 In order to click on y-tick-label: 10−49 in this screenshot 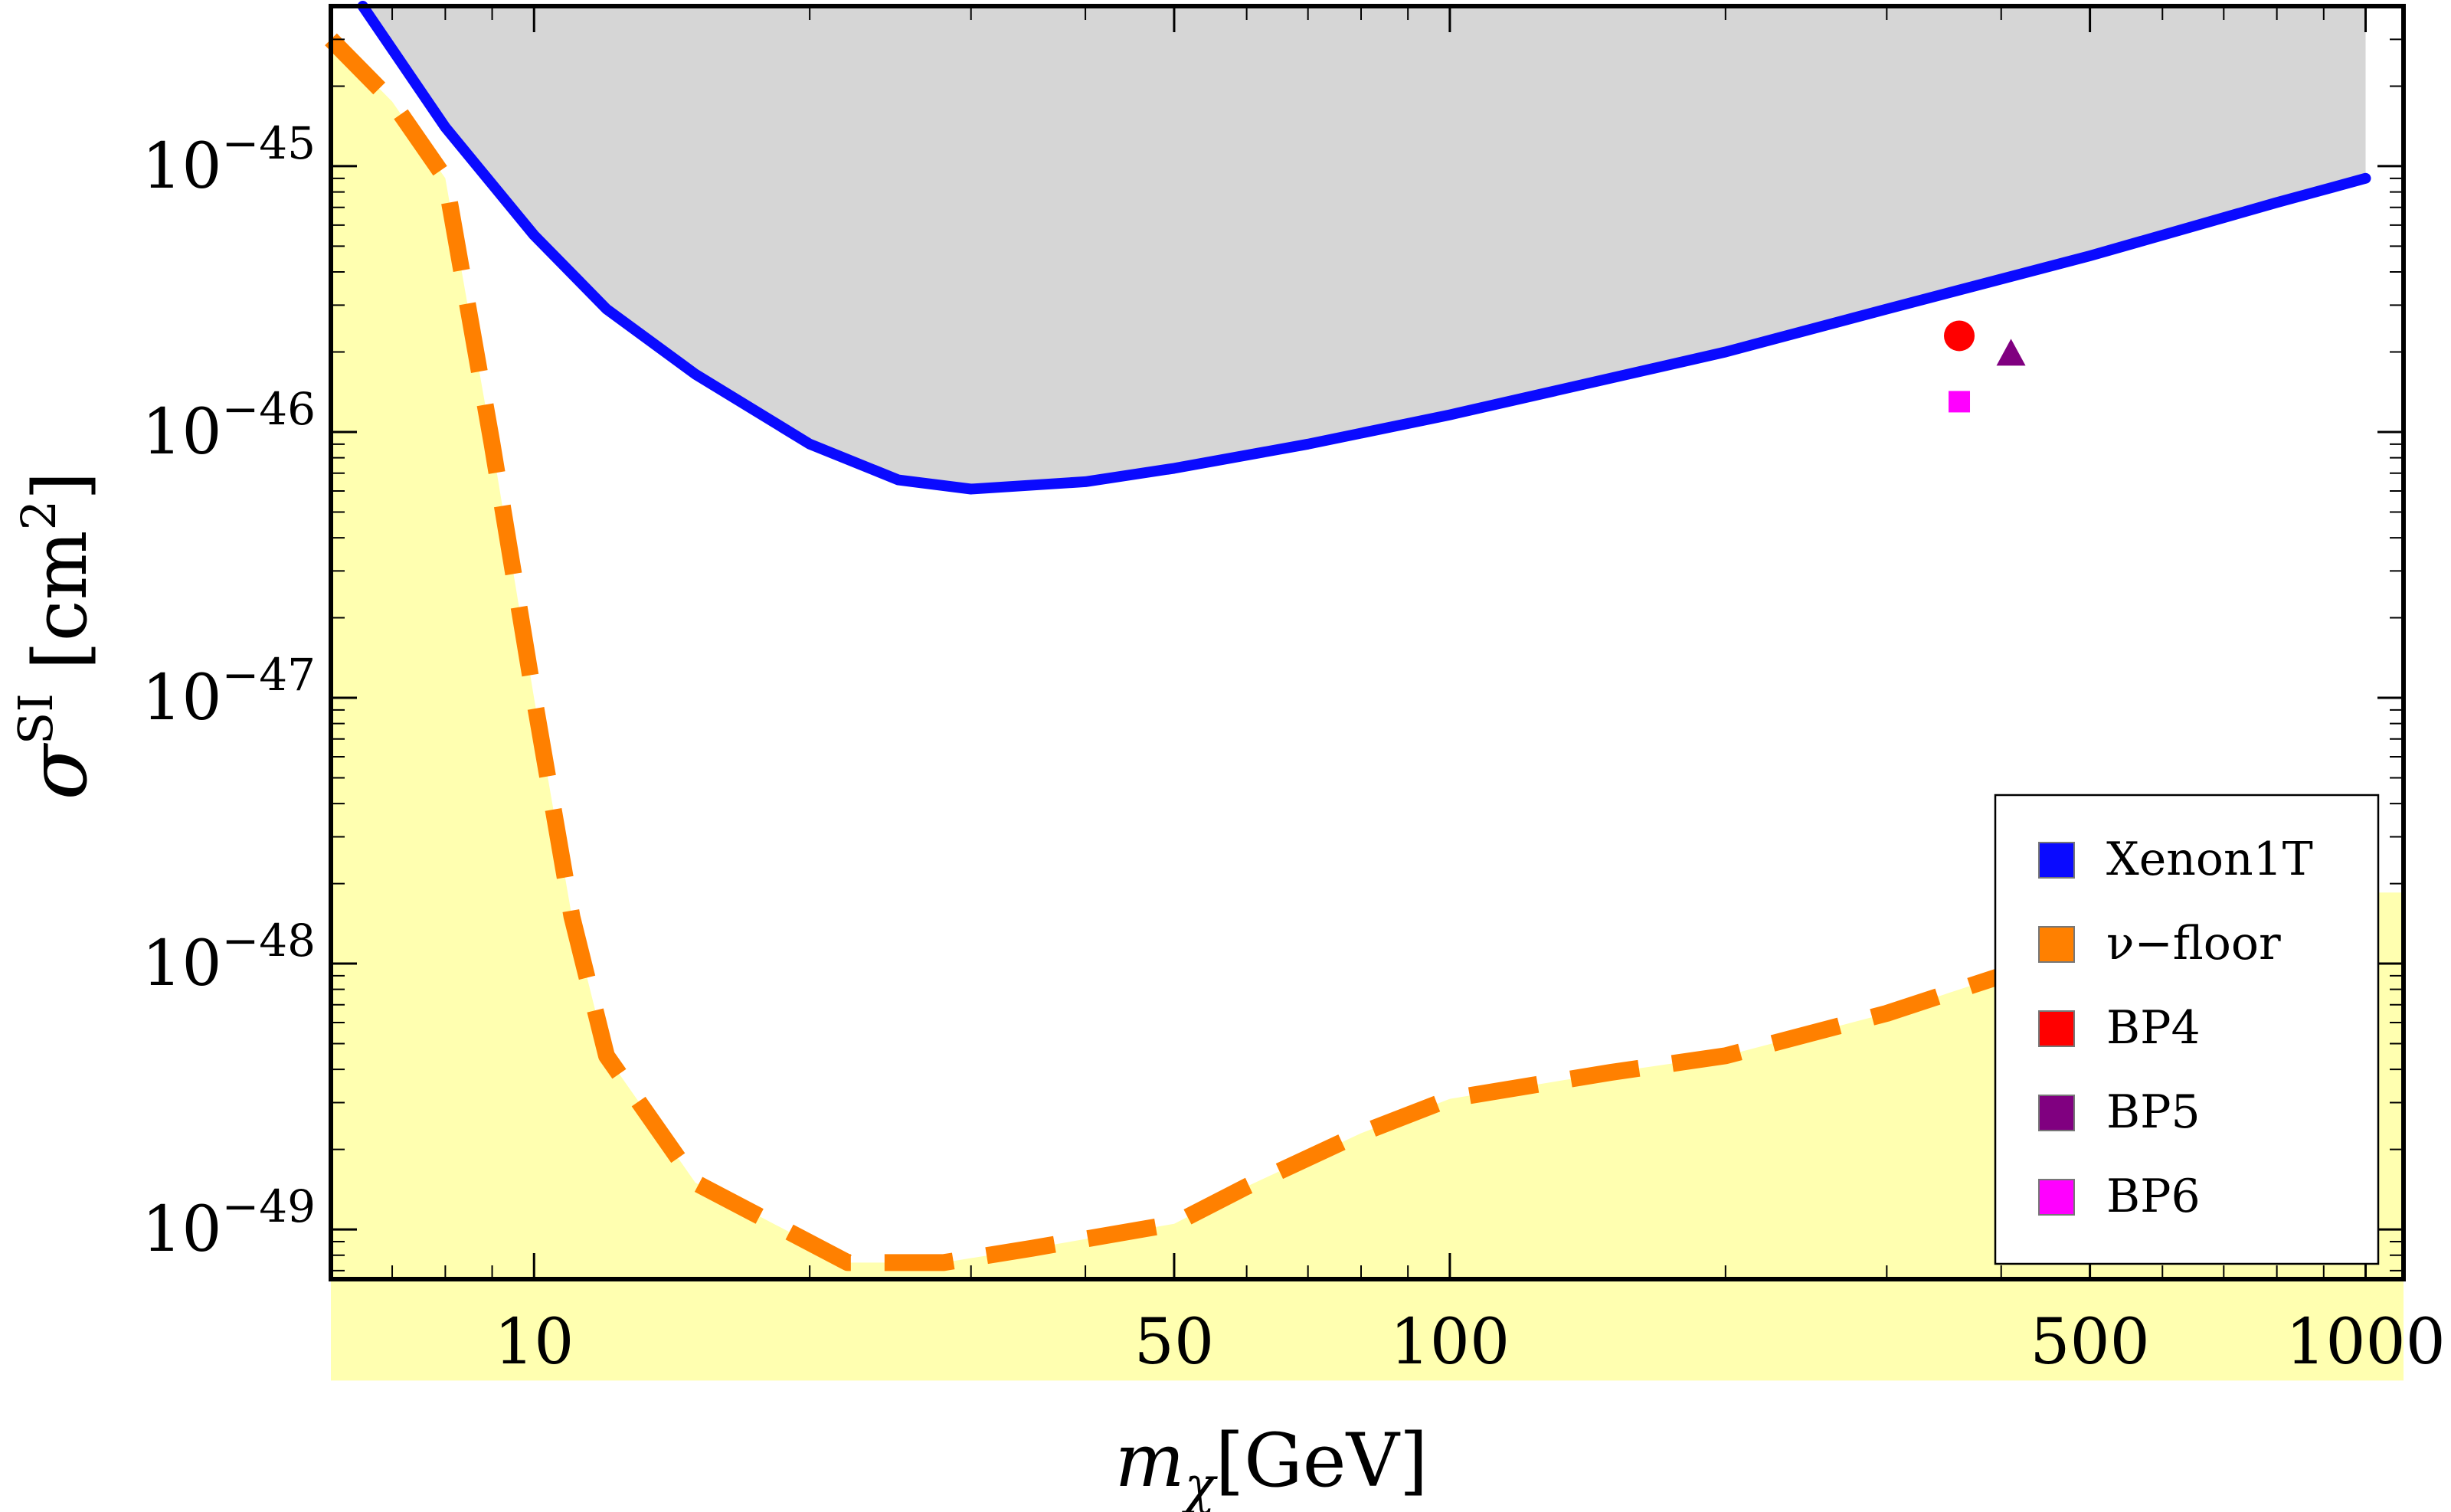, I will do `click(229, 1223)`.